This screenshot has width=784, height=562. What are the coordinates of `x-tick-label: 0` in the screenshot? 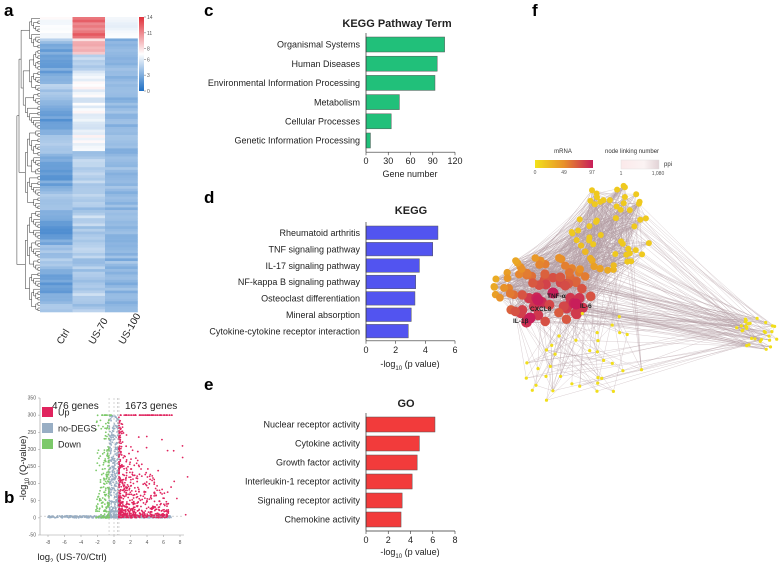 It's located at (365, 161).